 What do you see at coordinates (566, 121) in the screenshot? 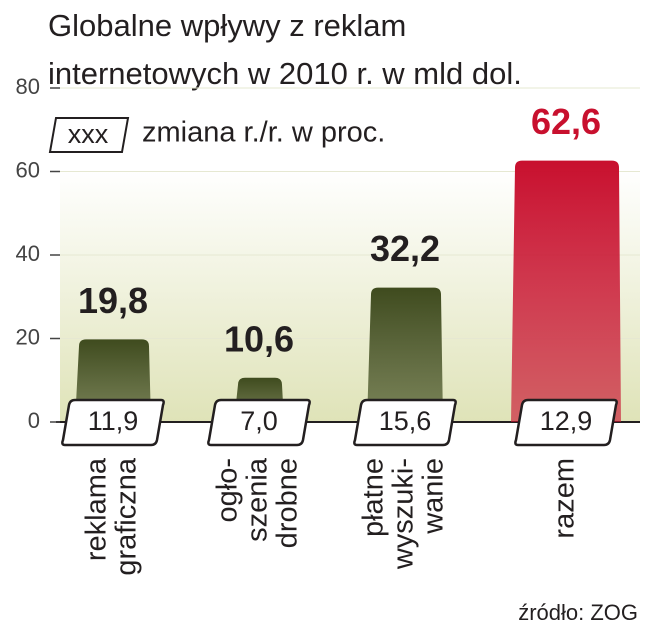
I see `value-label: 62,6` at bounding box center [566, 121].